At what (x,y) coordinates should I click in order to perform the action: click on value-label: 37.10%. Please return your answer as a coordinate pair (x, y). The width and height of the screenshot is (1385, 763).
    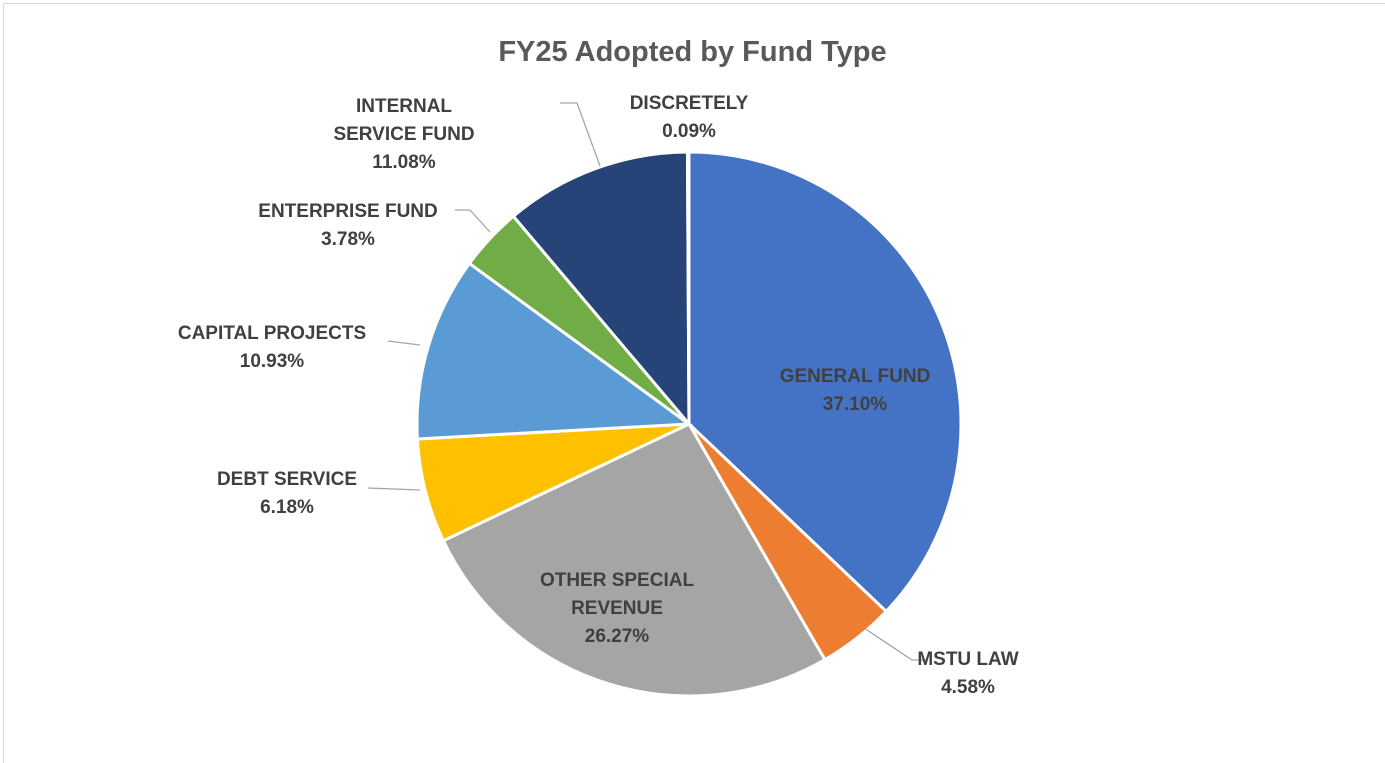
    Looking at the image, I should click on (855, 404).